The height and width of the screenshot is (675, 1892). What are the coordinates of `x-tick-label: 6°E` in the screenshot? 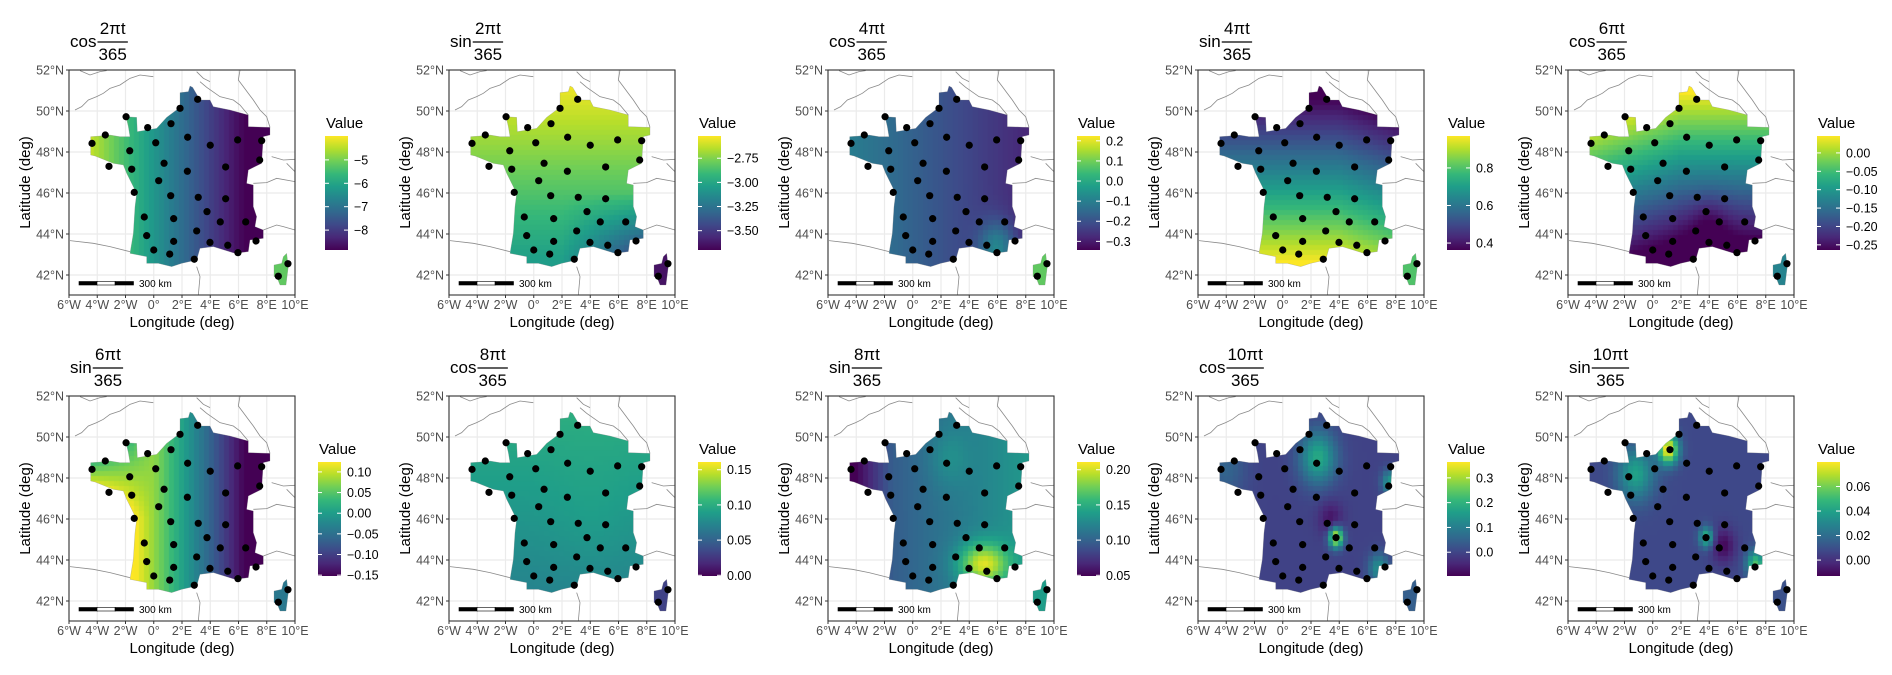 It's located at (1737, 305).